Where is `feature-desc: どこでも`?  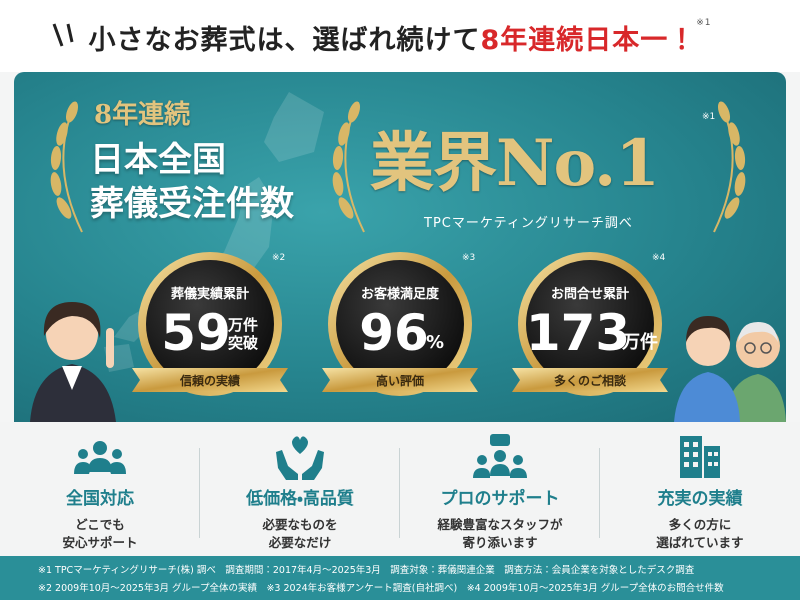
feature-desc: どこでも is located at coordinates (100, 524).